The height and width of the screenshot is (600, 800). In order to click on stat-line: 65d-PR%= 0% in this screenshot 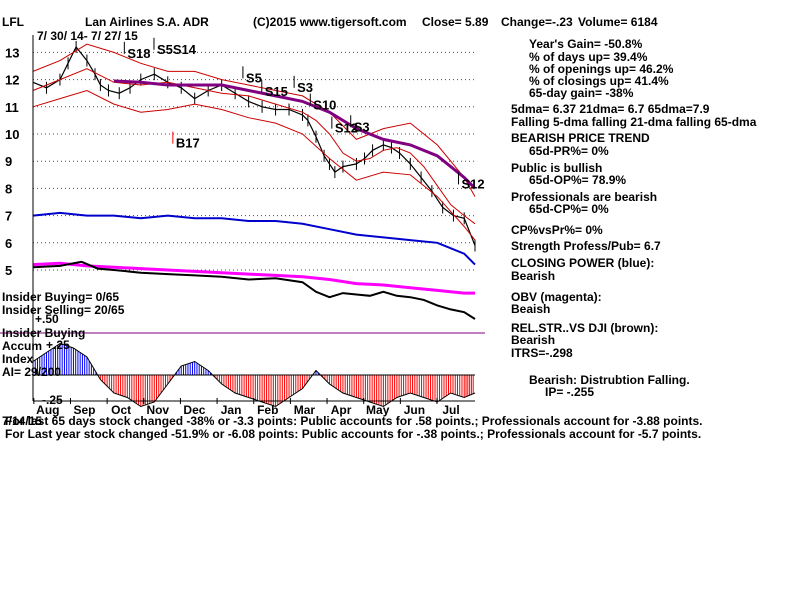, I will do `click(569, 151)`.